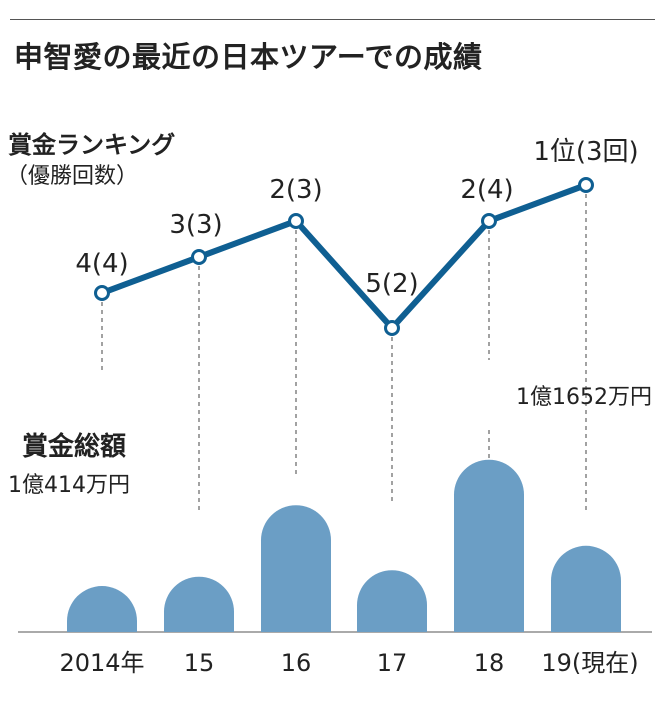  What do you see at coordinates (199, 663) in the screenshot?
I see `x-tick-label: 15` at bounding box center [199, 663].